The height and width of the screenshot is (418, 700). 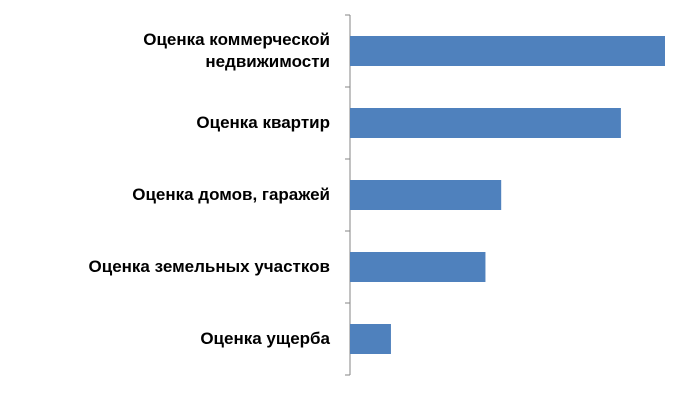 What do you see at coordinates (231, 194) in the screenshot?
I see `y-tick-label: Оценка домов, гаражей` at bounding box center [231, 194].